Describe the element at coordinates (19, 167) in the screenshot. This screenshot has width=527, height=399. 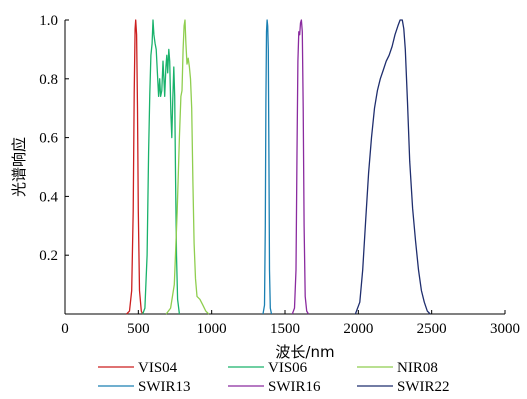
I see `y-axis-title: 光谱响应` at that location.